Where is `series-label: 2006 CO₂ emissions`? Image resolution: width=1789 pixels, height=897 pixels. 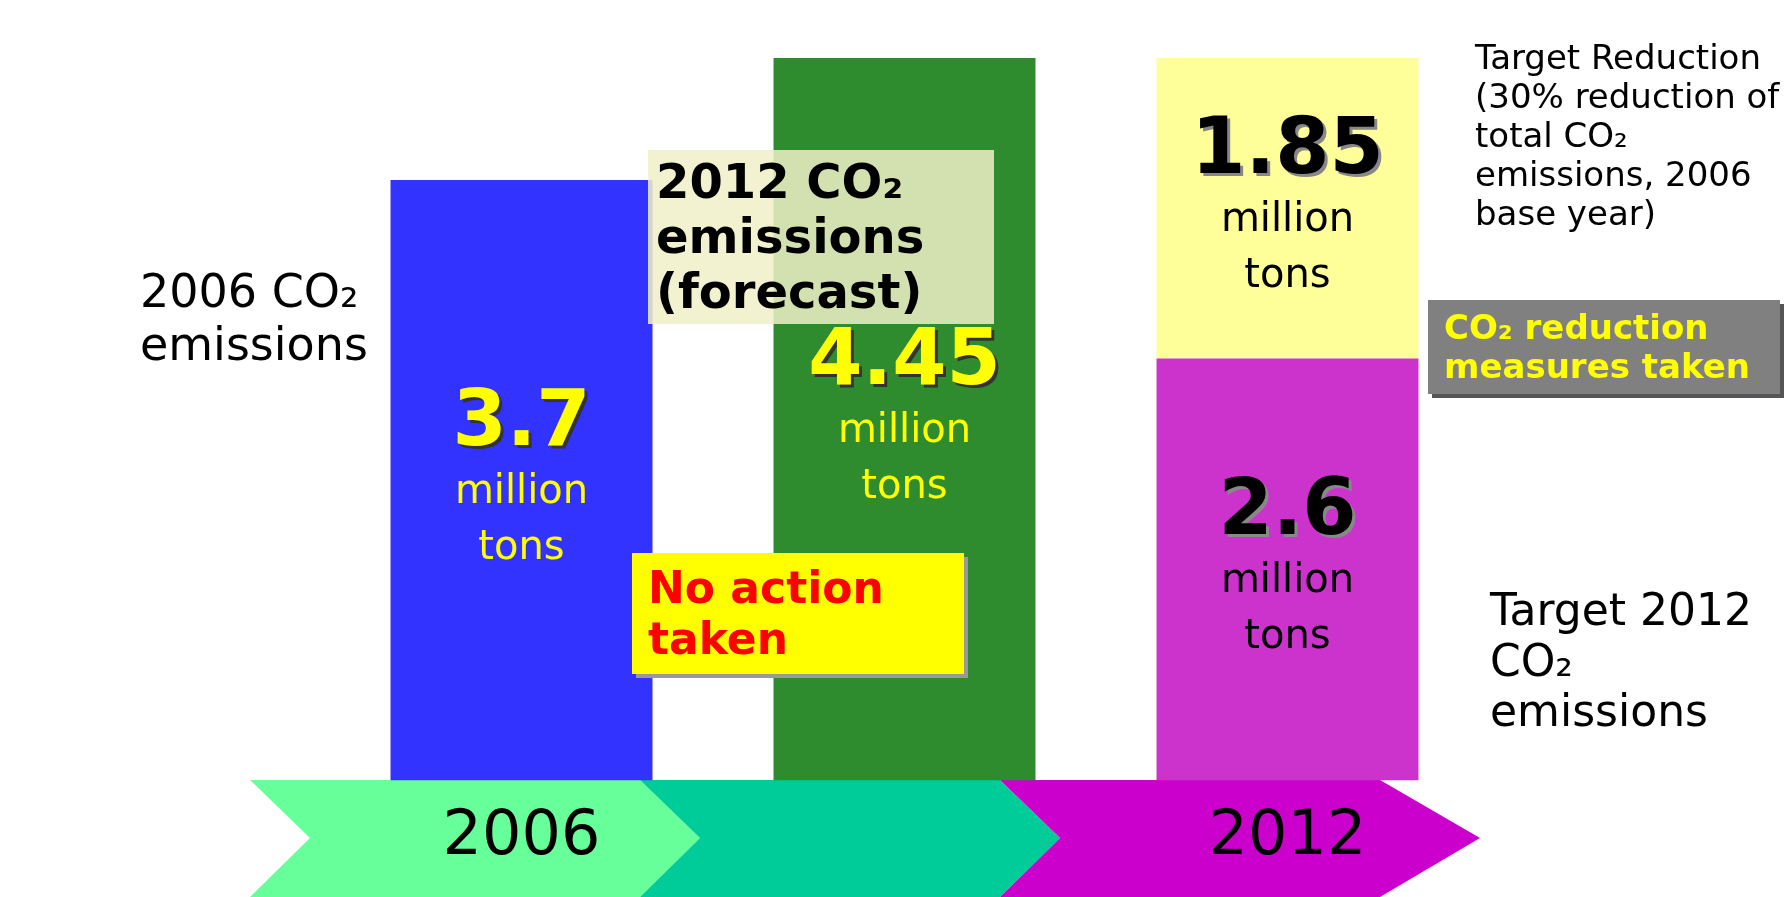
series-label: 2006 CO₂ emissions is located at coordinates (254, 317).